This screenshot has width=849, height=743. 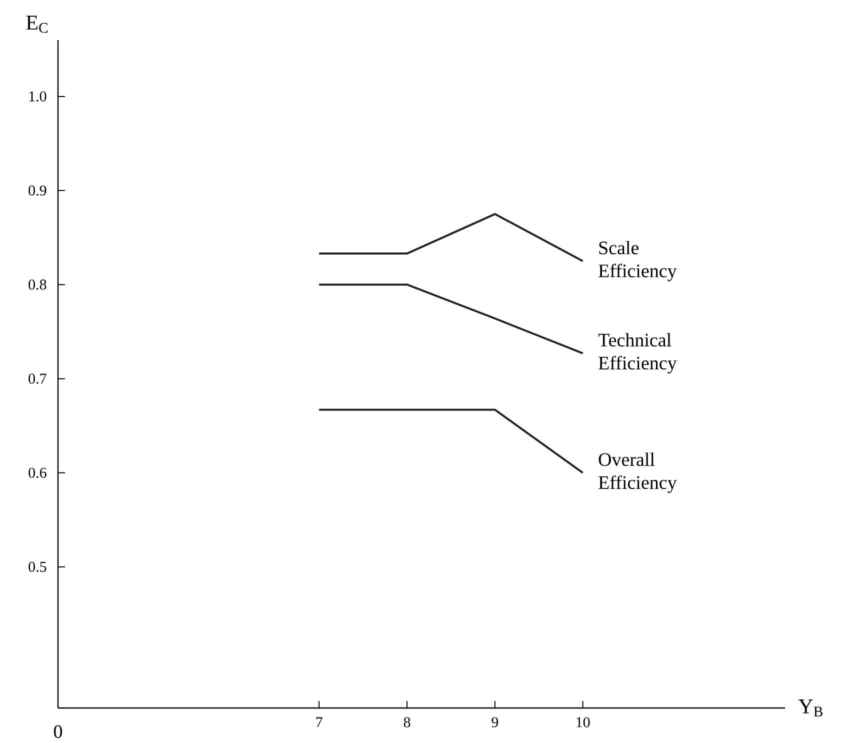 I want to click on y-tick-label: 0.8, so click(x=37, y=285).